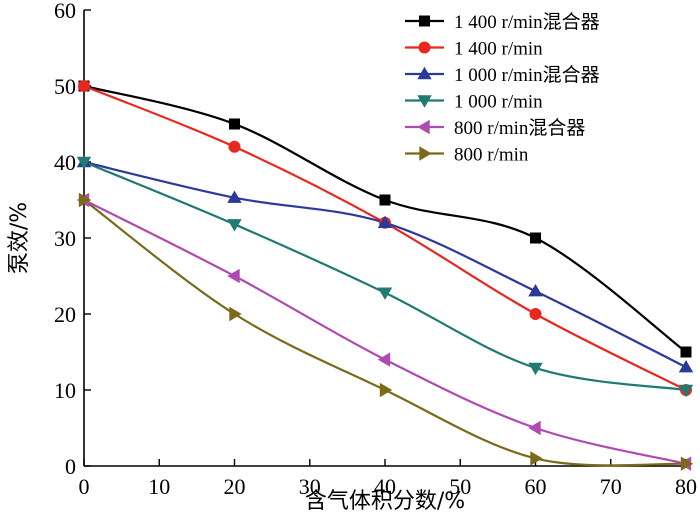 This screenshot has width=700, height=520. What do you see at coordinates (536, 486) in the screenshot?
I see `x-tick-label: 60` at bounding box center [536, 486].